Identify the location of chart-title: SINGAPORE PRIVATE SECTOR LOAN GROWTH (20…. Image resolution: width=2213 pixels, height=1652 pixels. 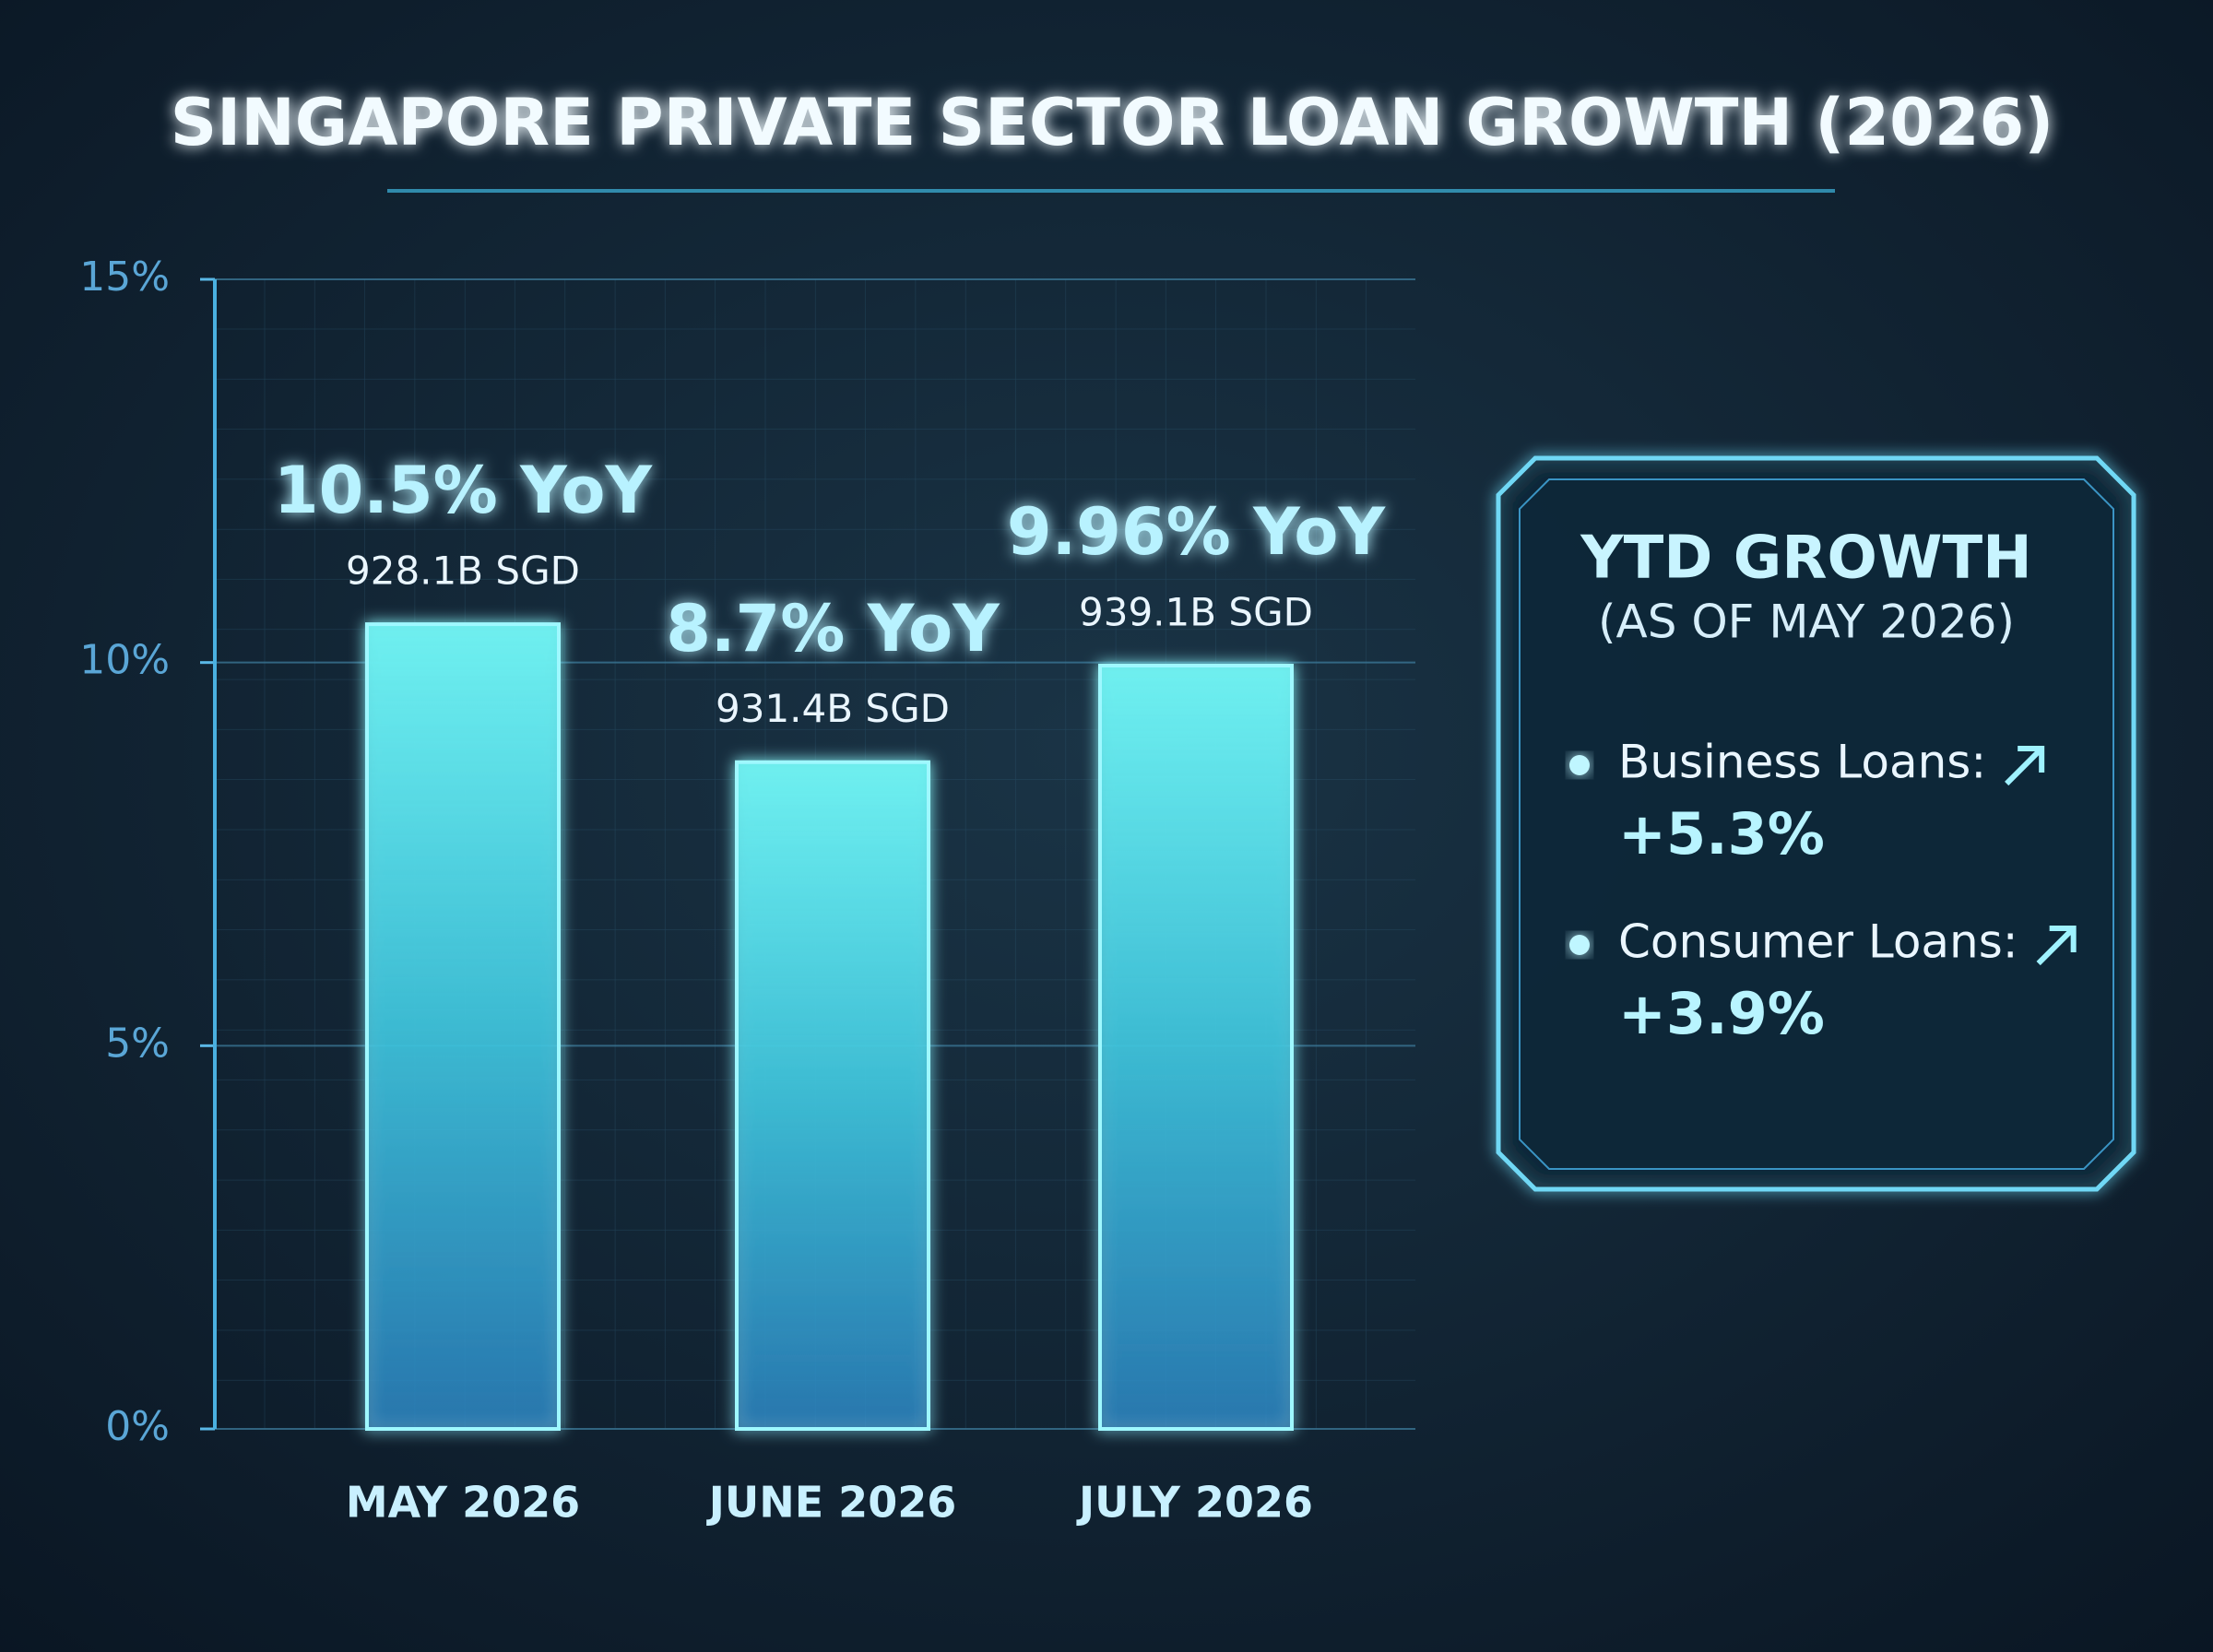
(1112, 122).